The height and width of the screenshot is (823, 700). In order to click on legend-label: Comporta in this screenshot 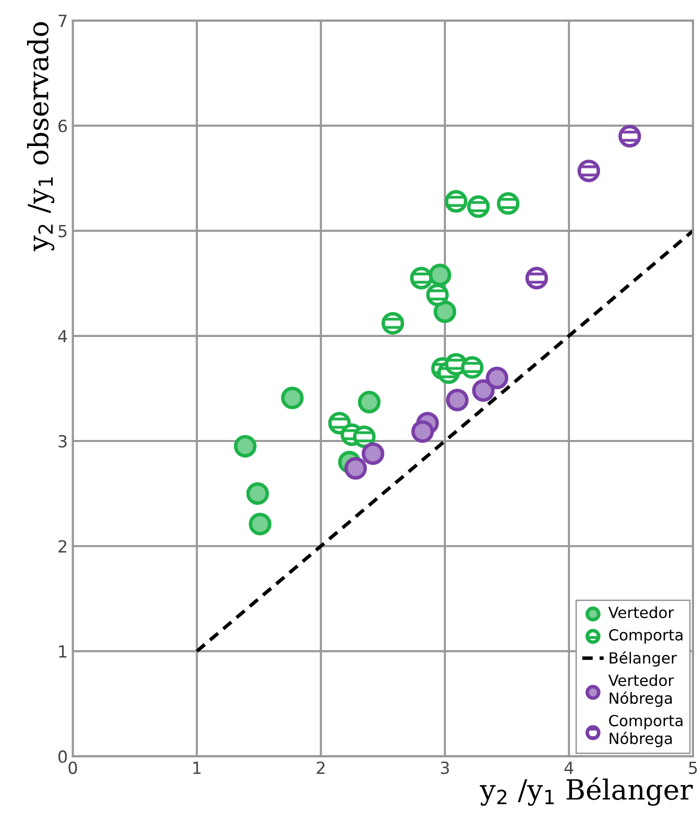, I will do `click(645, 636)`.